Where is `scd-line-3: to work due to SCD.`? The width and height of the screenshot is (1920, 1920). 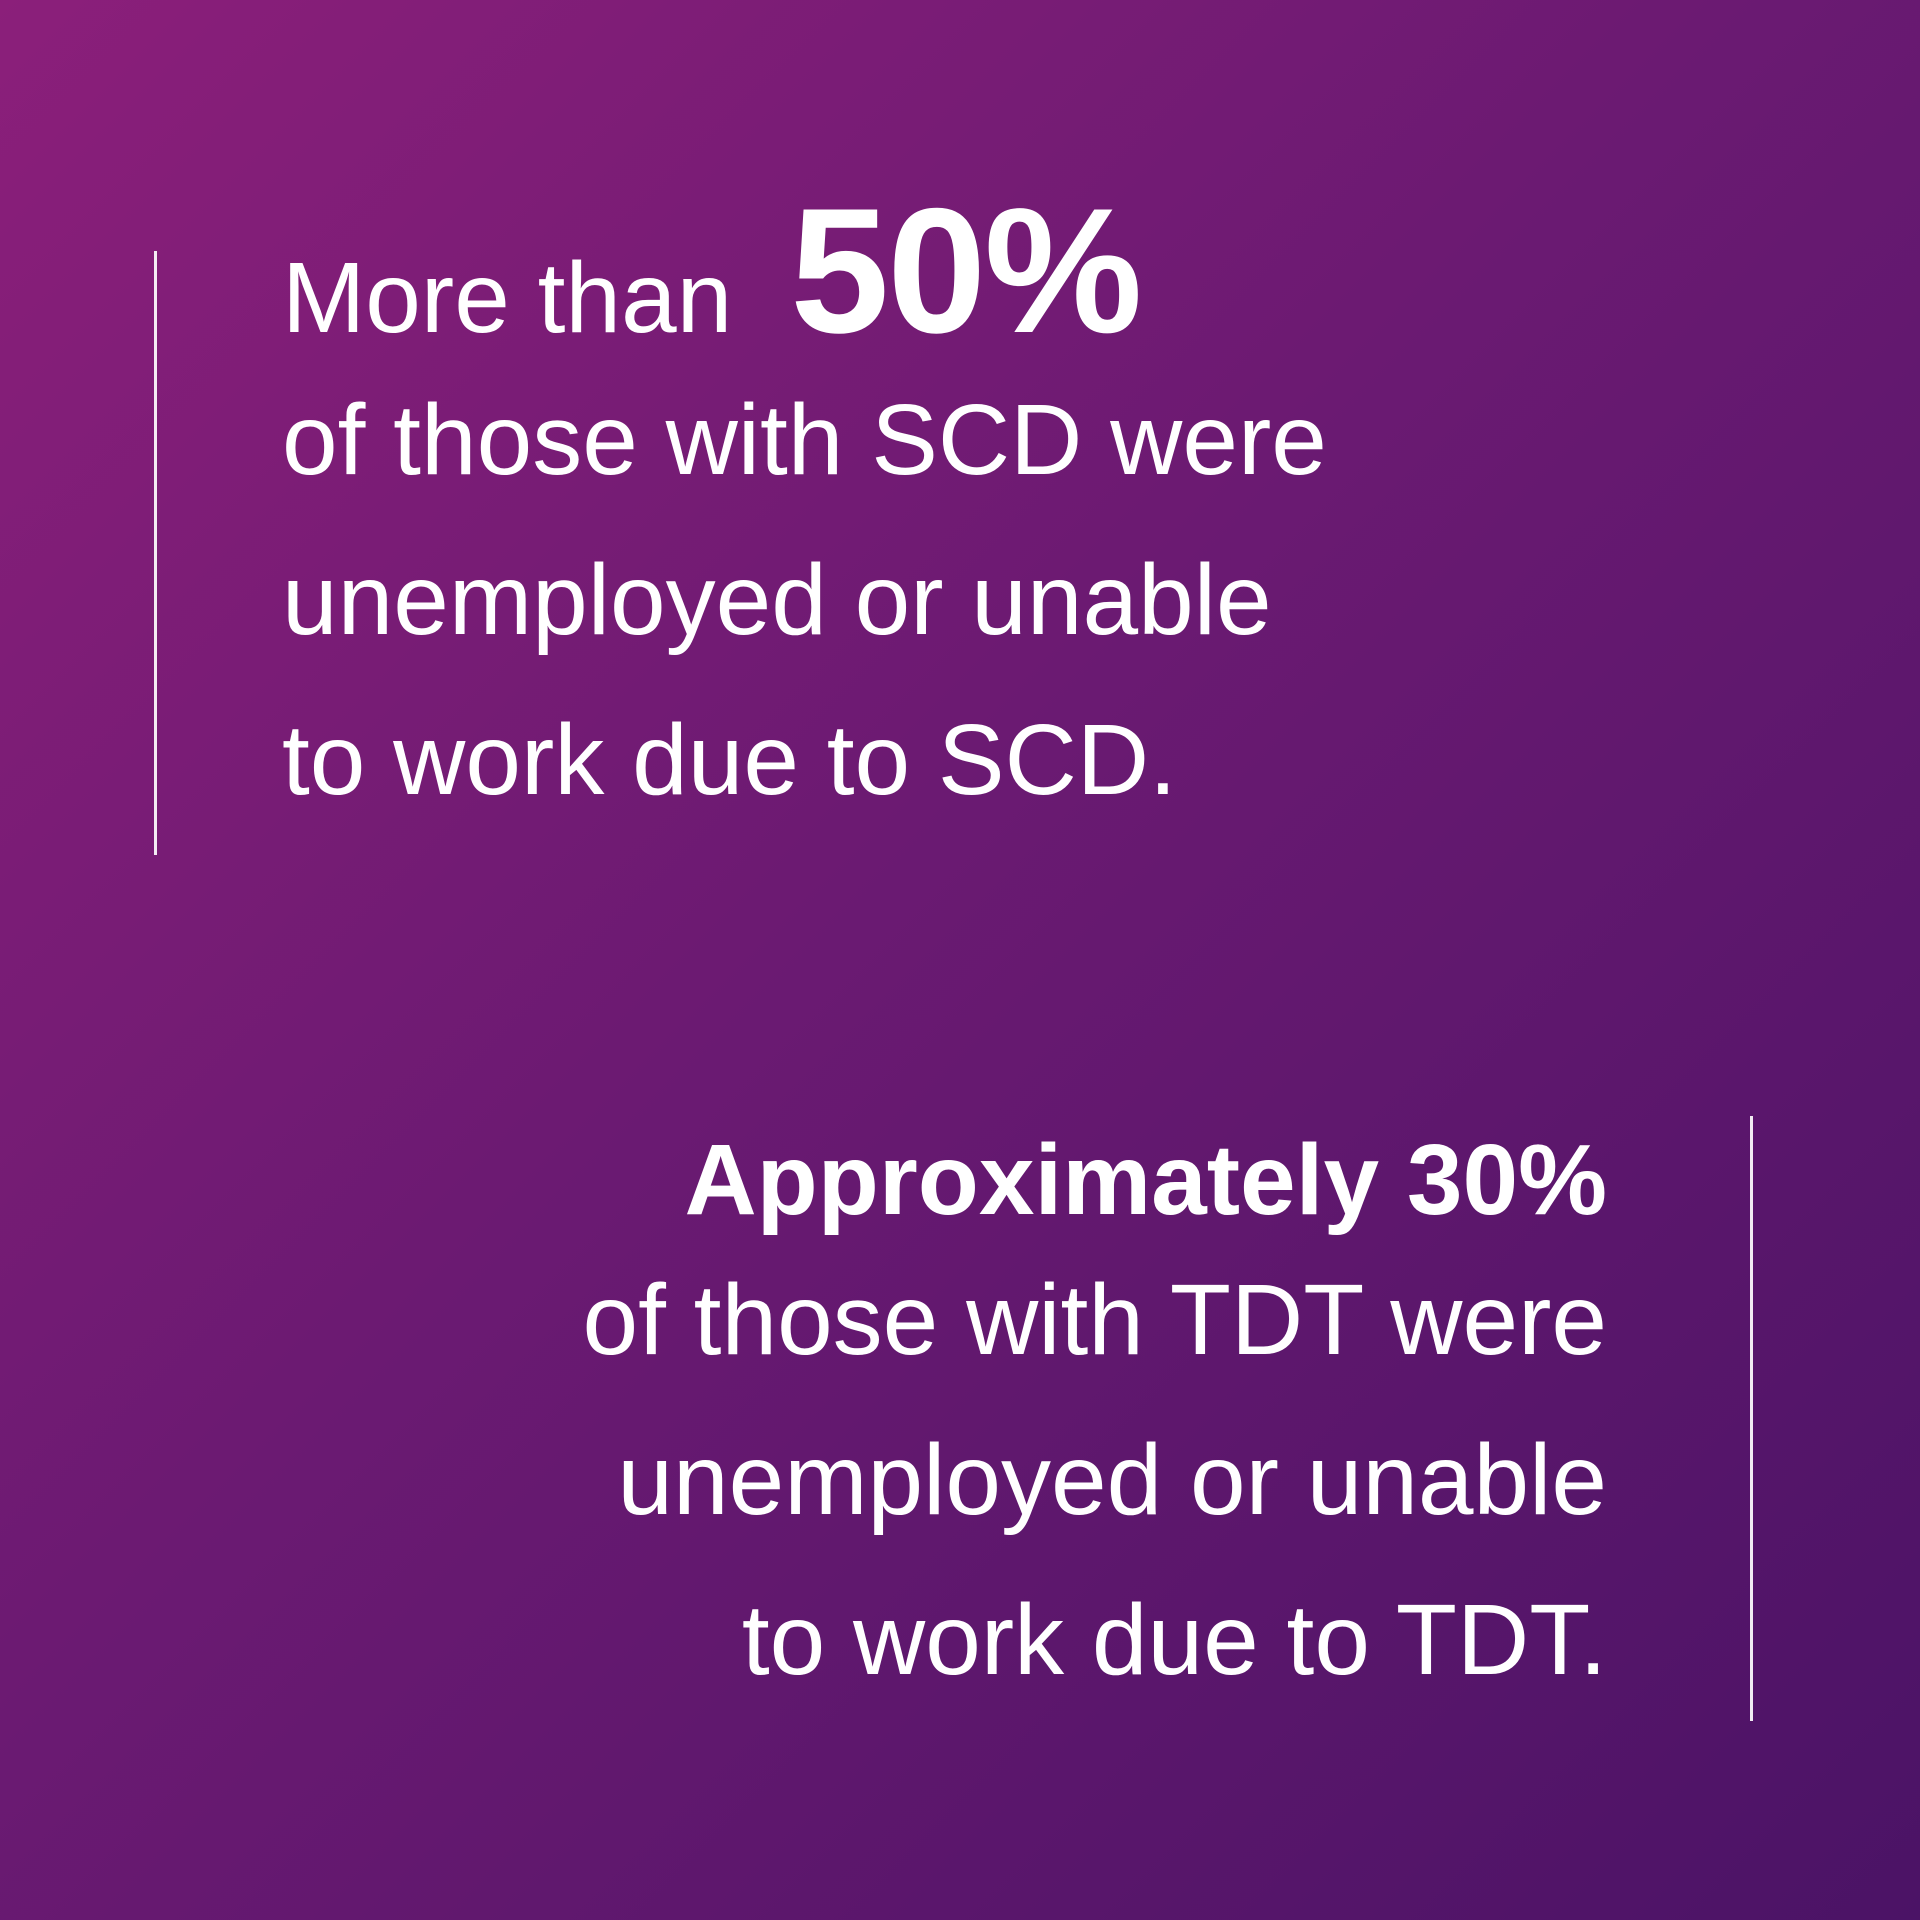 scd-line-3: to work due to SCD. is located at coordinates (729, 760).